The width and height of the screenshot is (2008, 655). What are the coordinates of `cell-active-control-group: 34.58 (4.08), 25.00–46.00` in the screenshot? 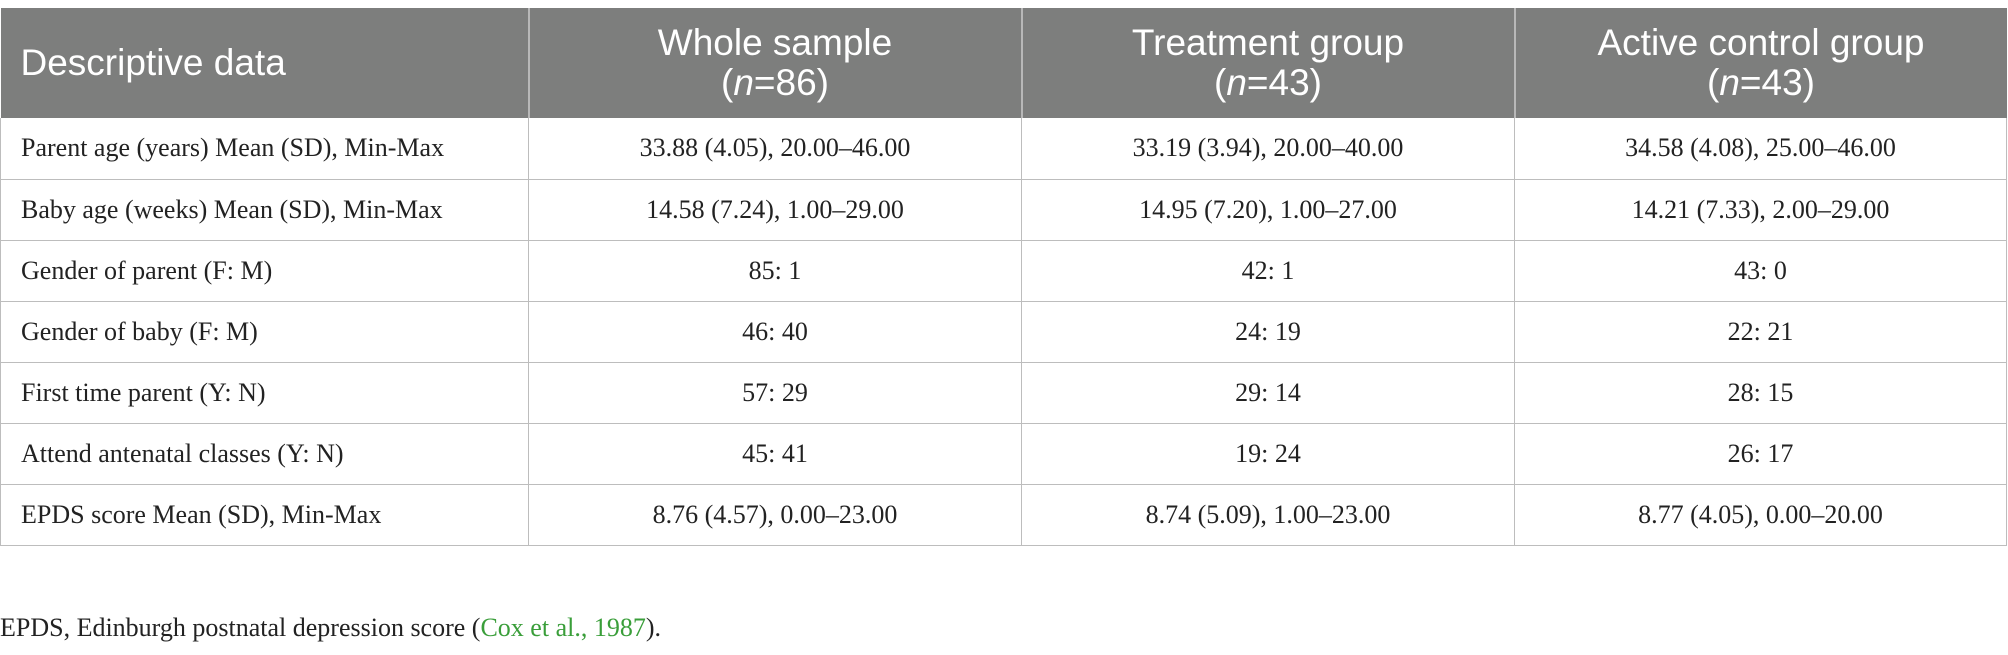 It's located at (1760, 149).